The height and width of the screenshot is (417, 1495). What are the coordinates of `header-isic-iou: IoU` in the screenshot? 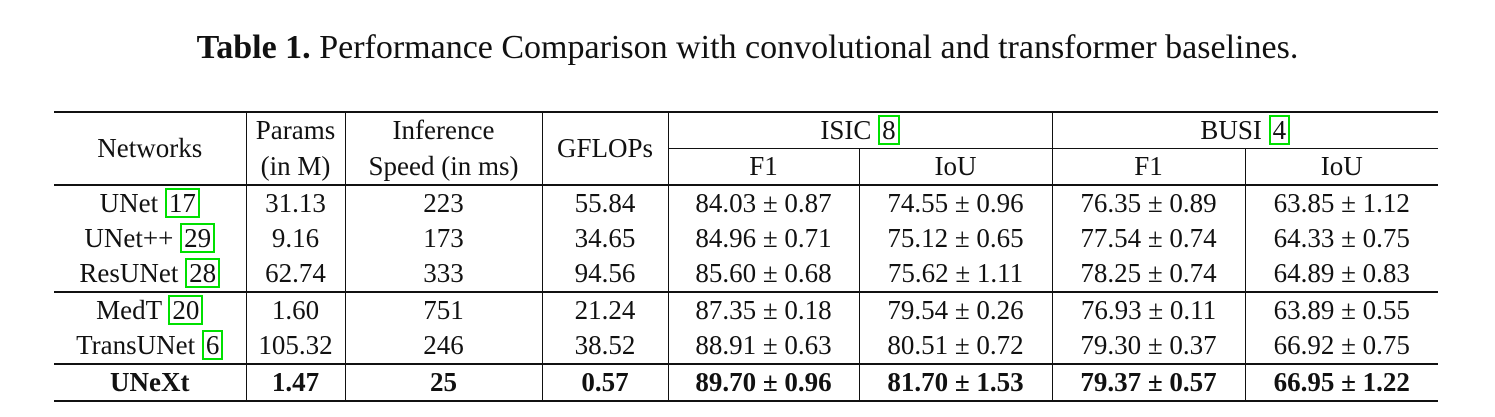 It's located at (955, 166).